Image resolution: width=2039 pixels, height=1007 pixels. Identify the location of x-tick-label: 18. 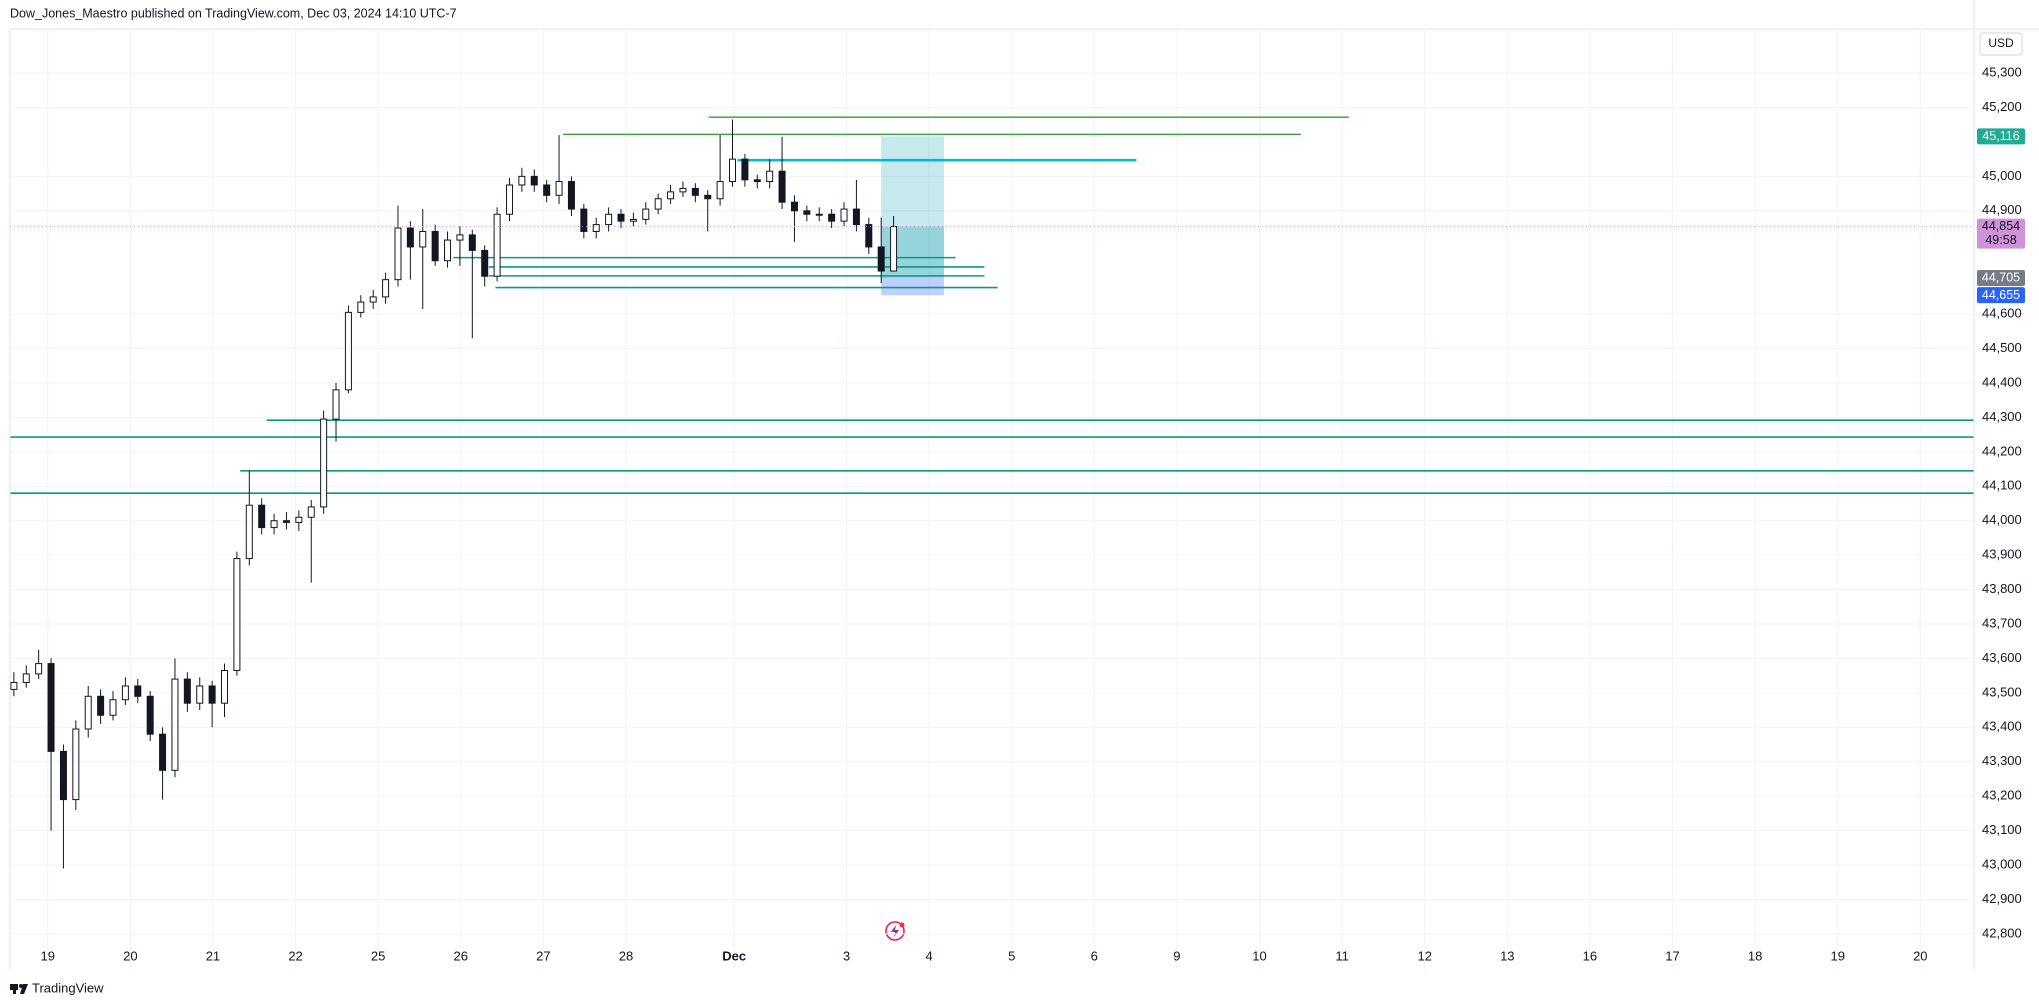
(1755, 955).